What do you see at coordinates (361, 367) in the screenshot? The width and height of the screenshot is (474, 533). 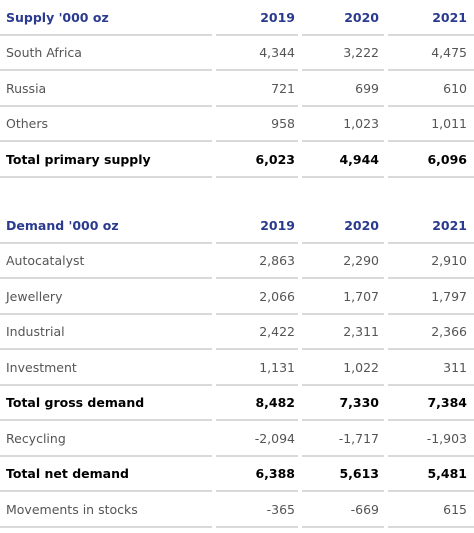 I see `value-2020: 1,022` at bounding box center [361, 367].